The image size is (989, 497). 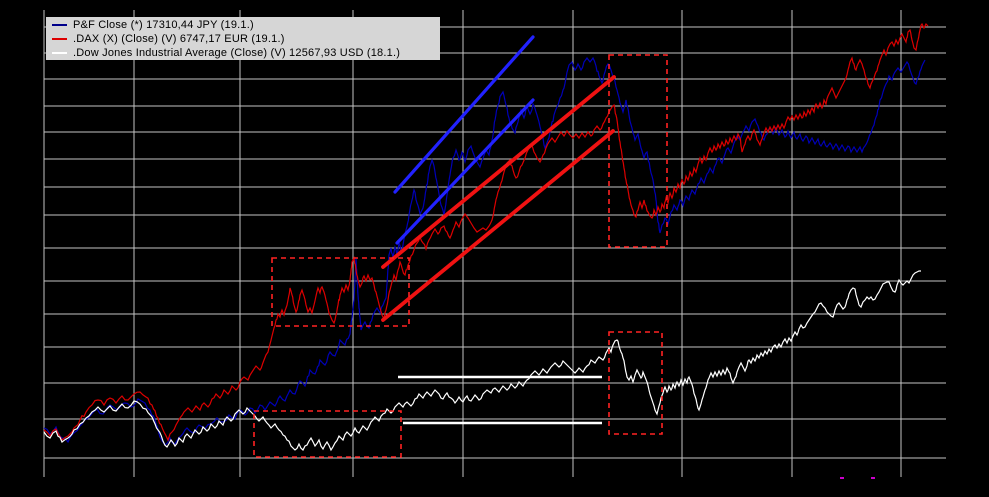 I want to click on red-channel-upper, so click(x=498, y=172).